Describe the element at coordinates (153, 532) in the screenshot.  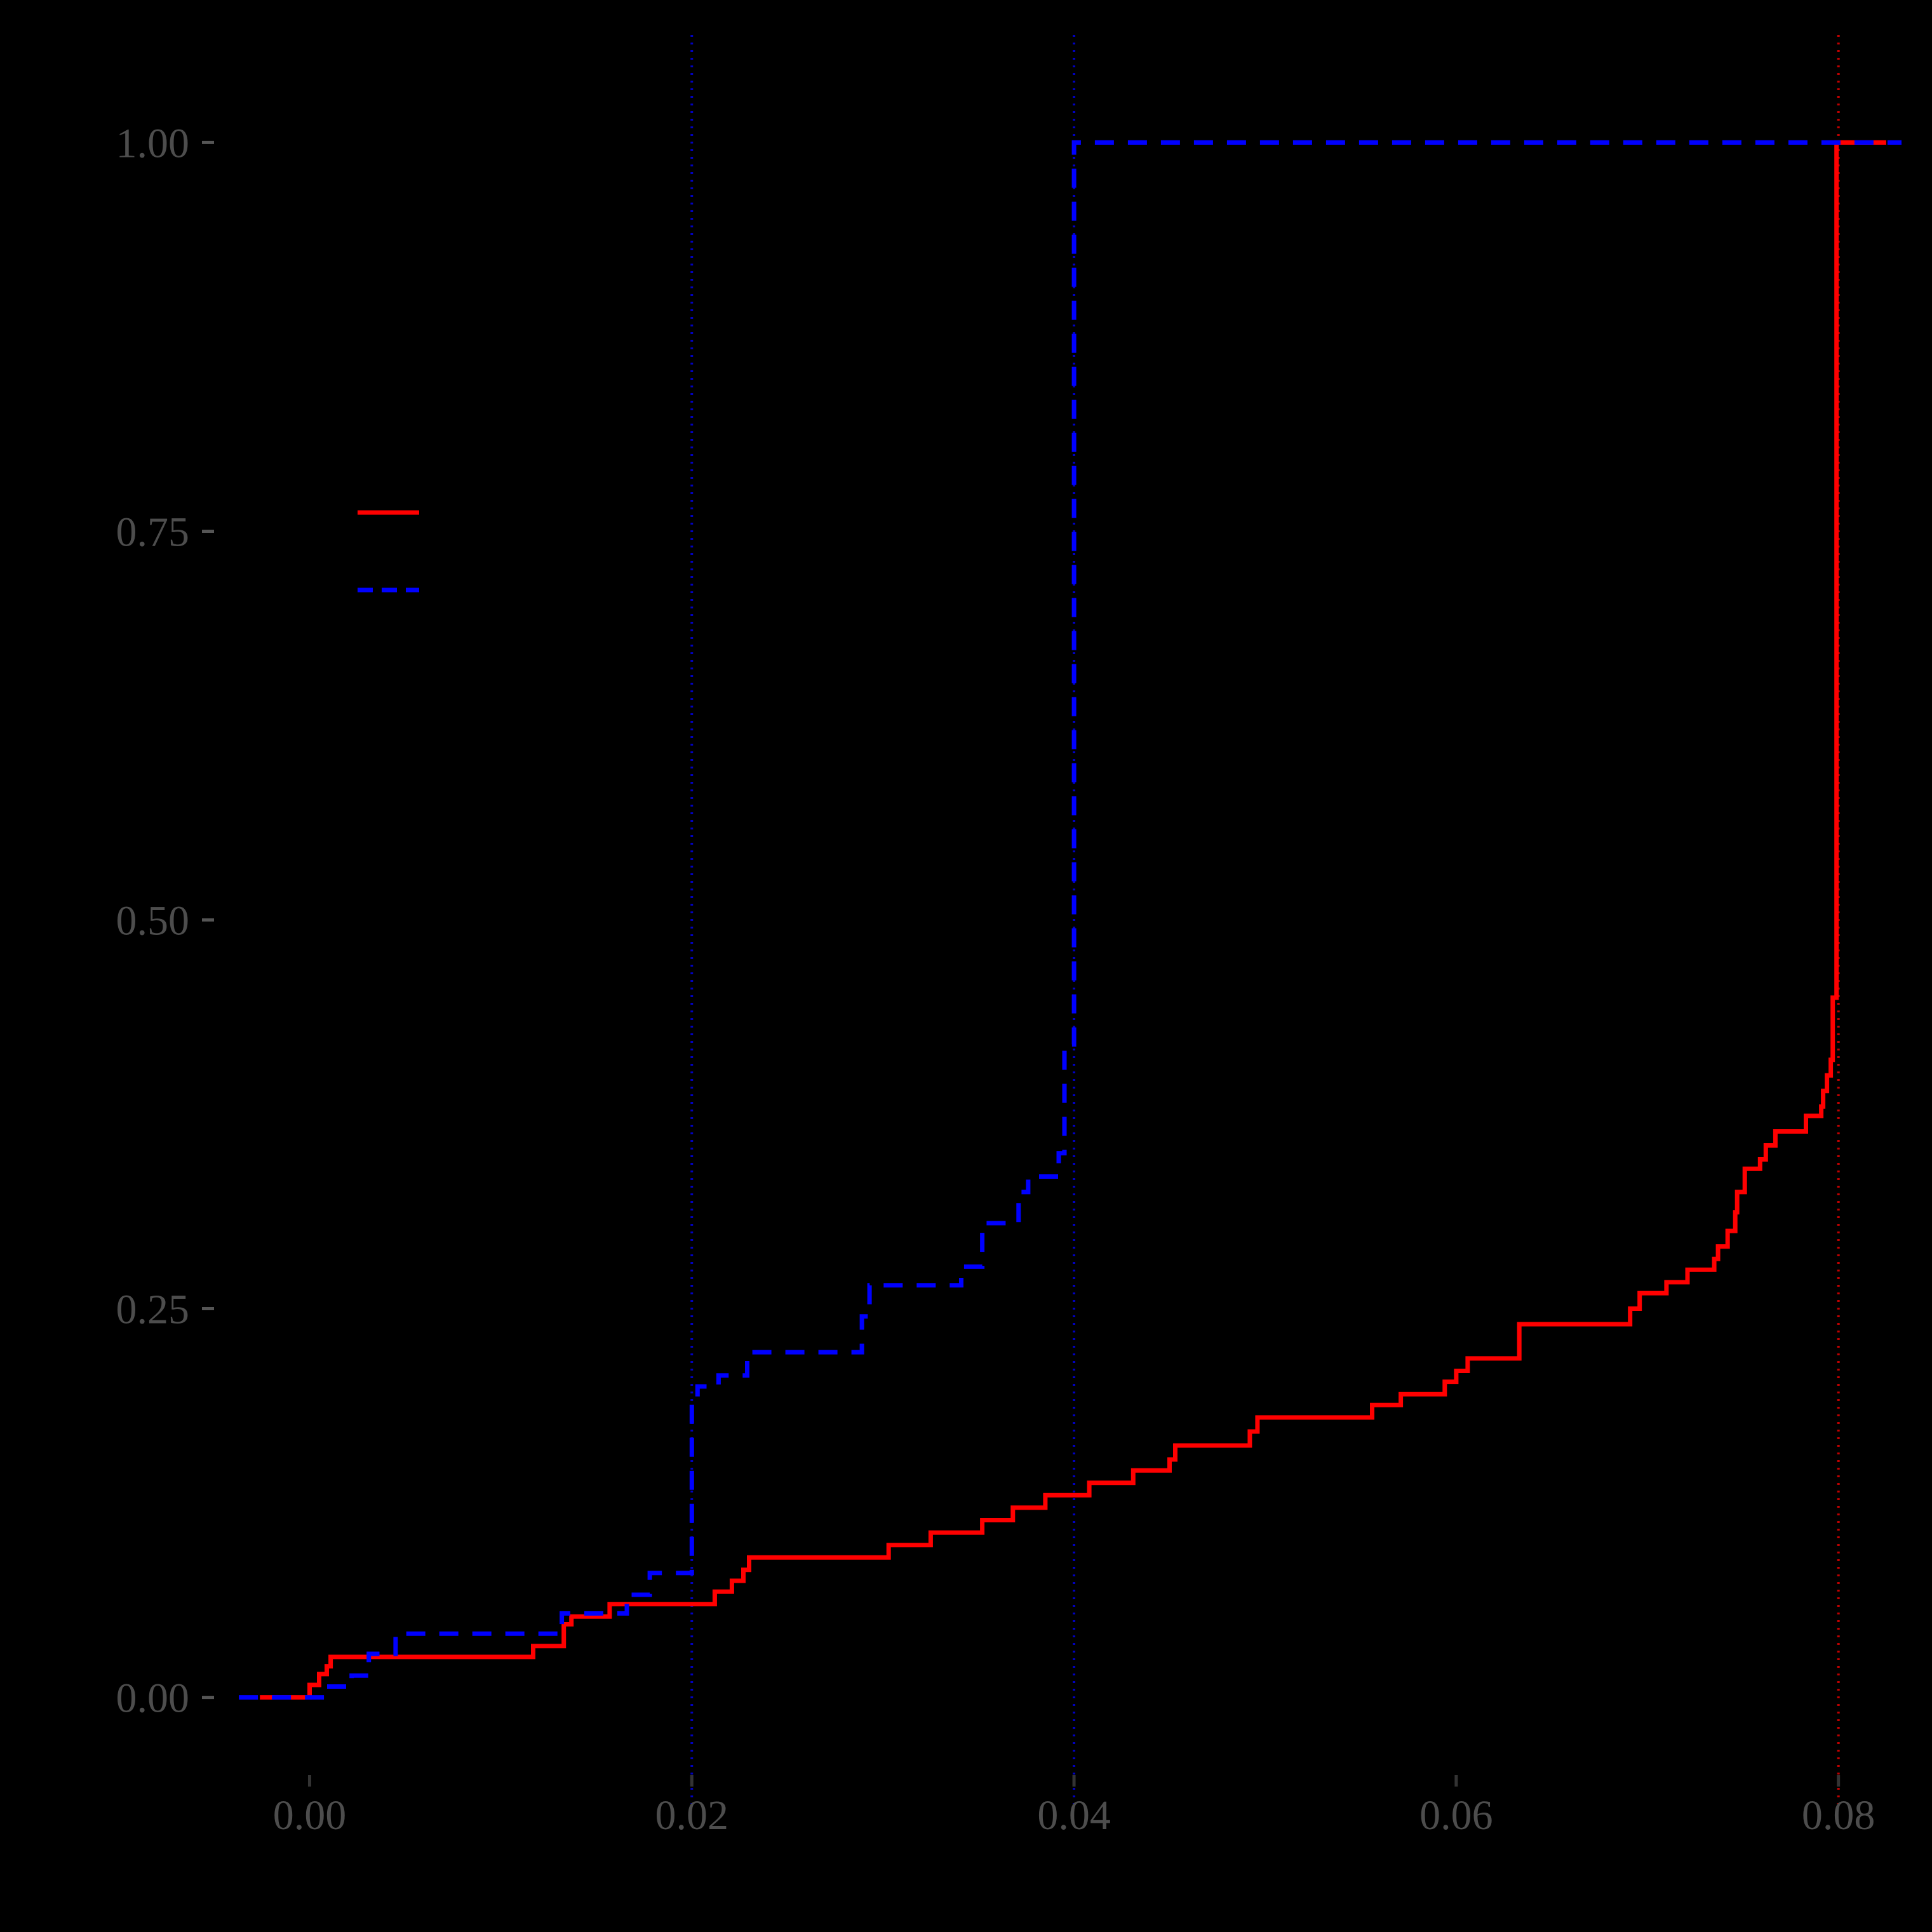
I see `y-tick-label: 0.75` at that location.